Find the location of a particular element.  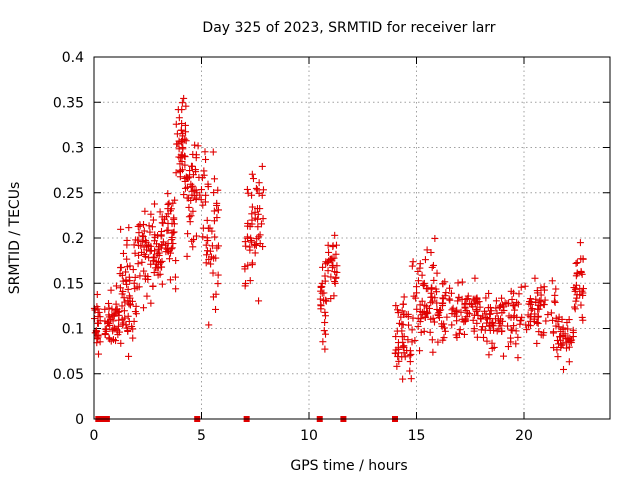

y-tick-label: 0.15 is located at coordinates (68, 284).